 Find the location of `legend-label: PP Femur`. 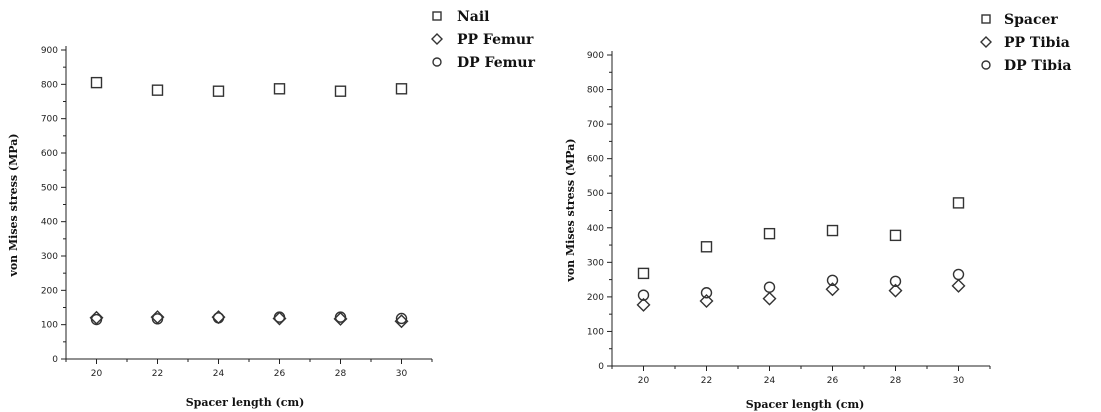

legend-label: PP Femur is located at coordinates (495, 40).